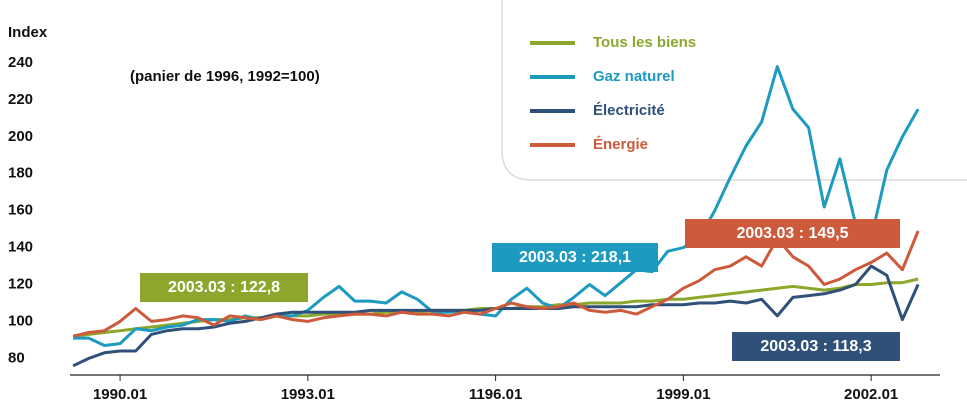  Describe the element at coordinates (20, 247) in the screenshot. I see `y-tick-label: 140` at that location.